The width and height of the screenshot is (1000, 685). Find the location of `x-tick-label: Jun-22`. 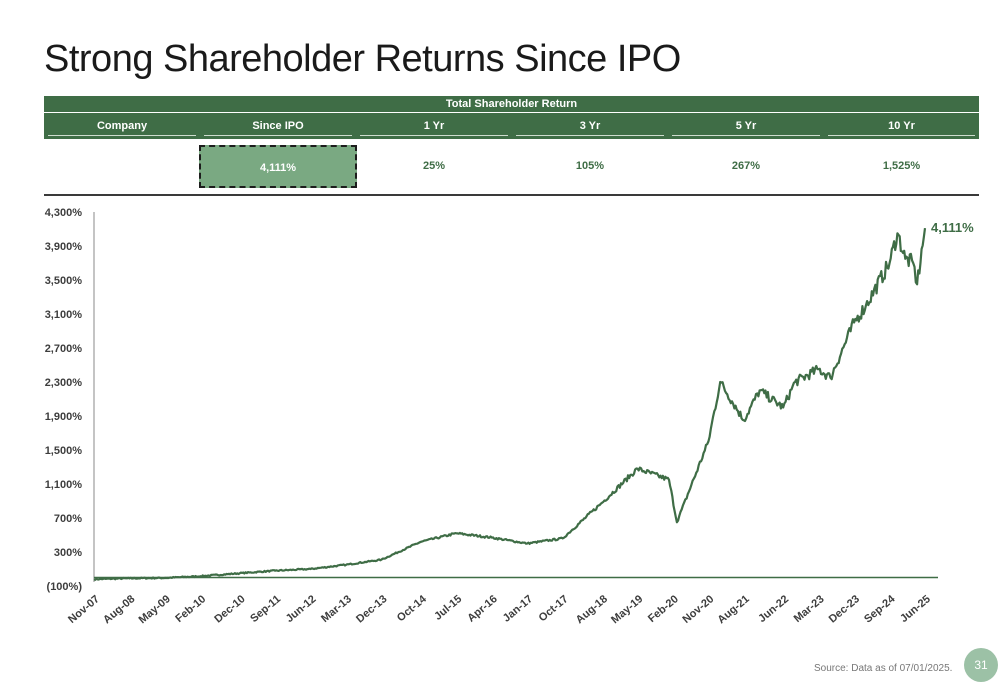

x-tick-label: Jun-22 is located at coordinates (773, 609).